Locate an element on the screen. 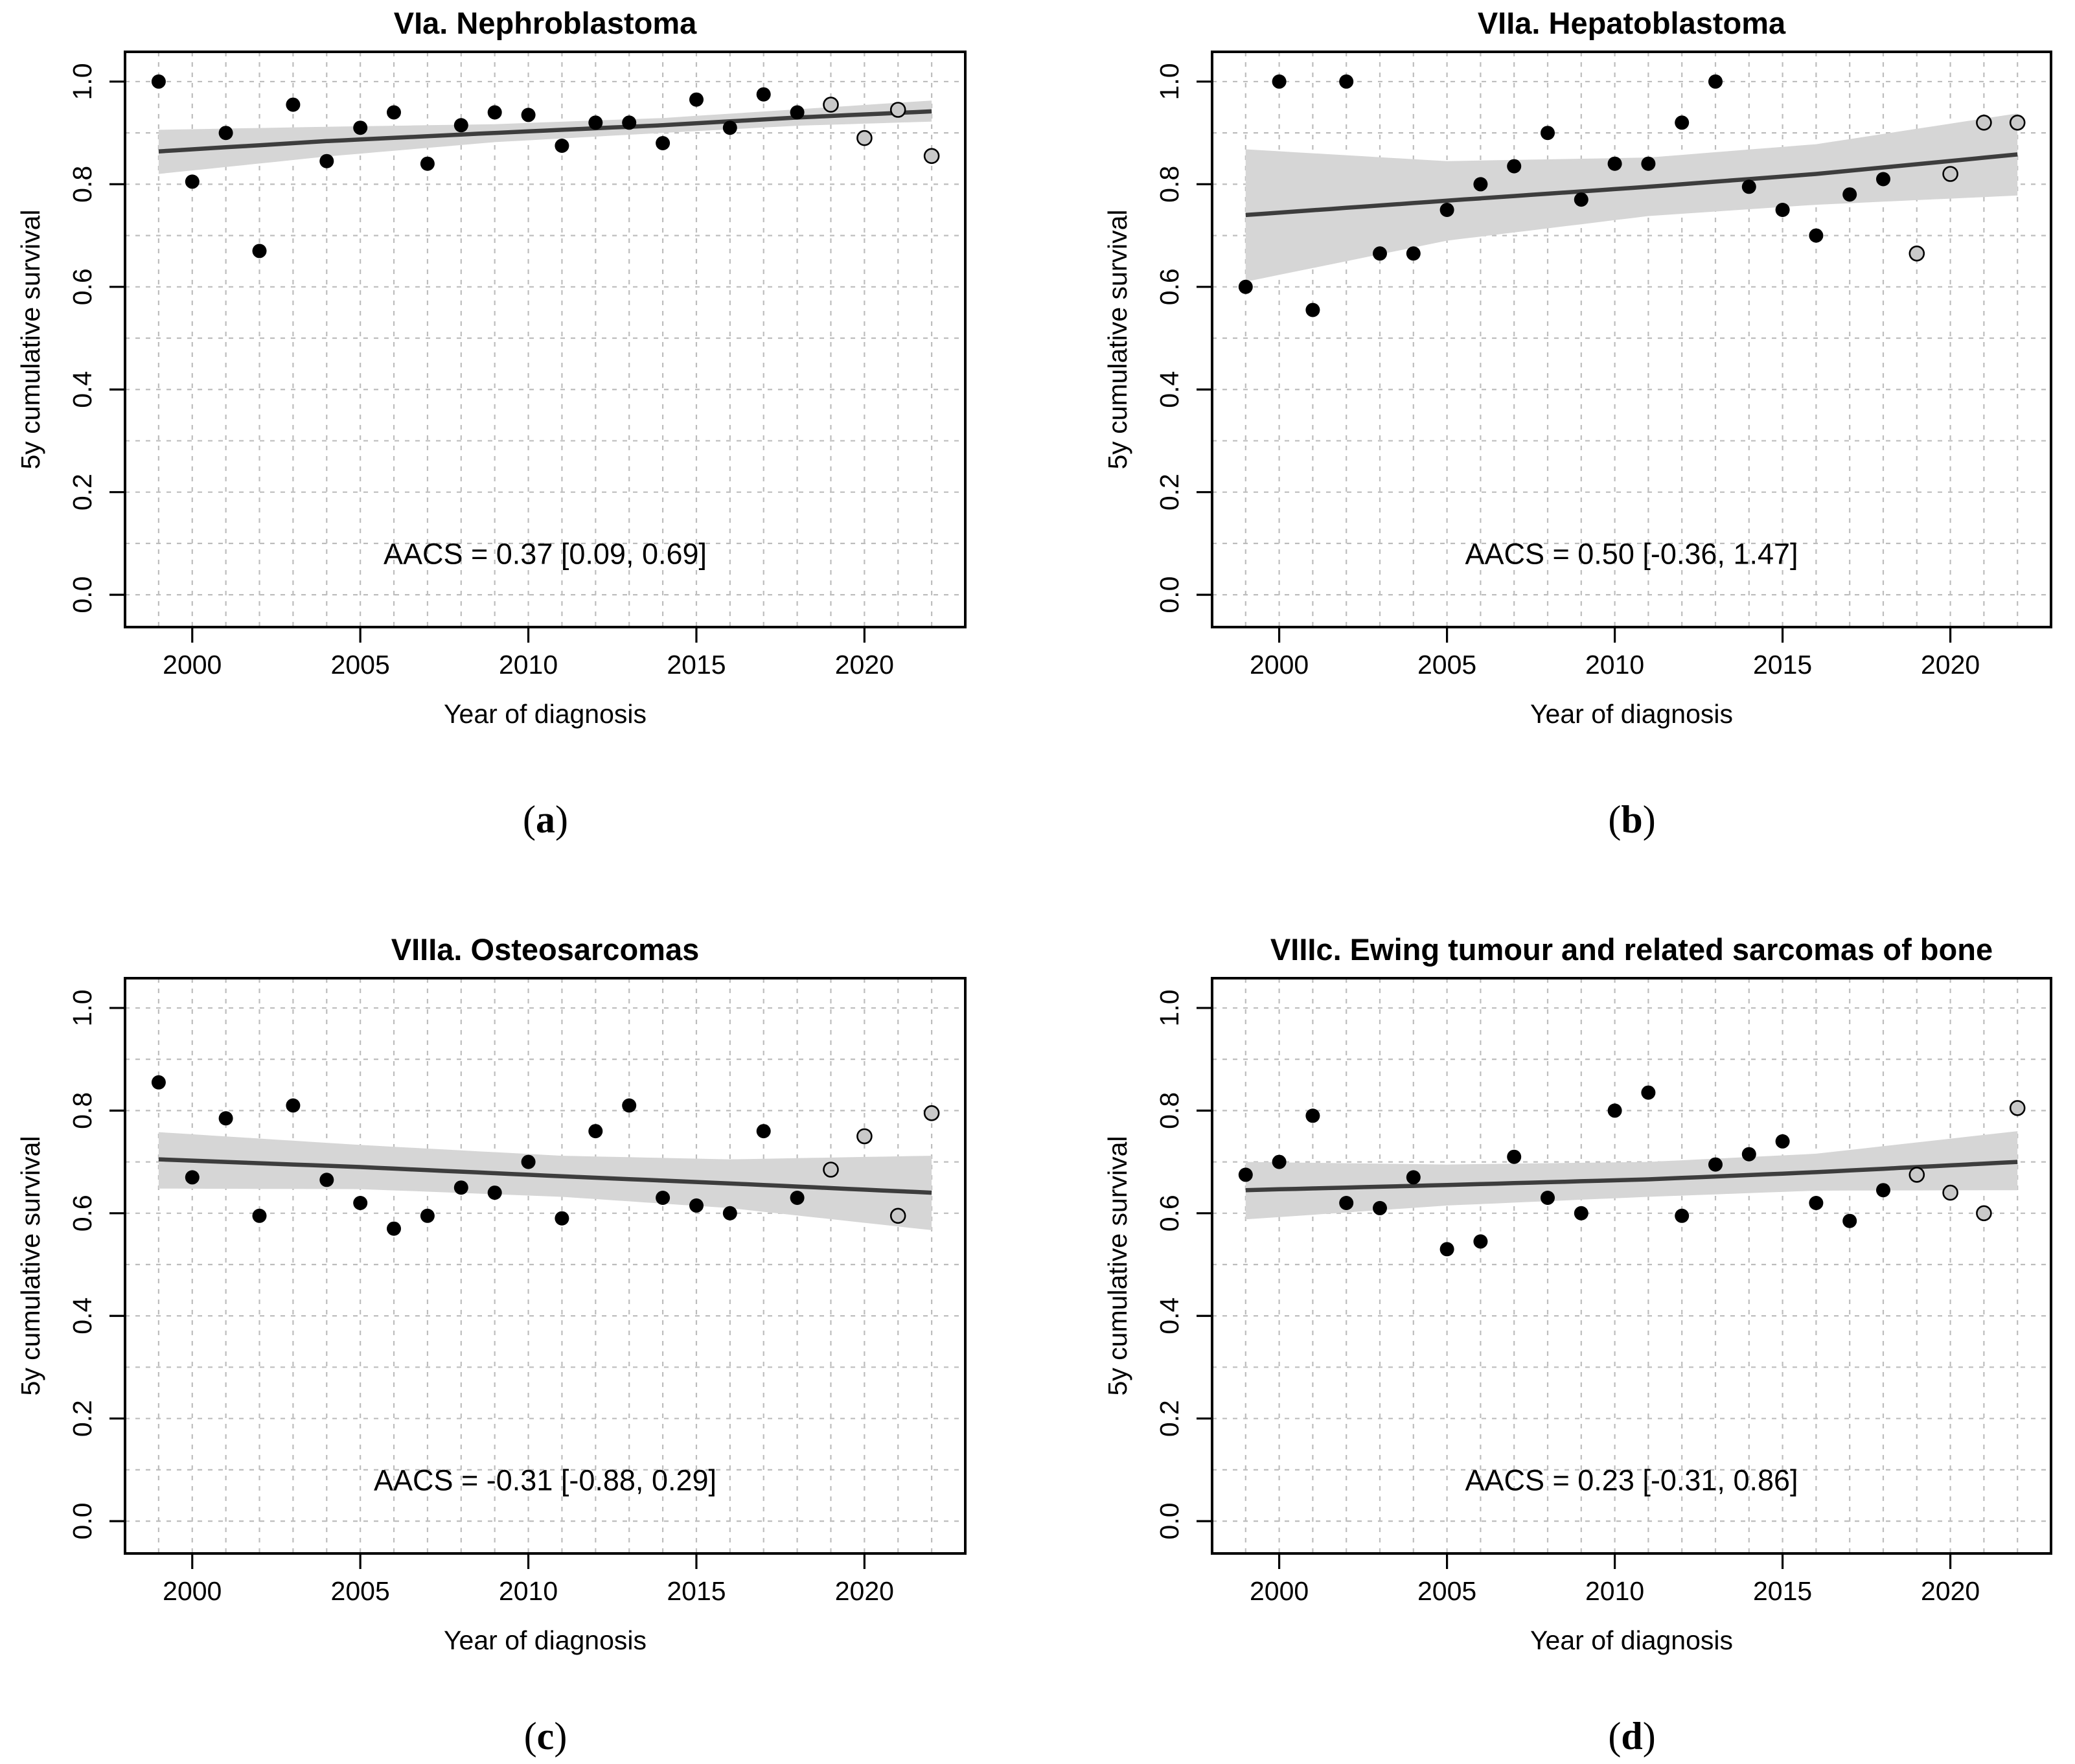 This screenshot has height=1764, width=2075. confidence-band is located at coordinates (545, 1181).